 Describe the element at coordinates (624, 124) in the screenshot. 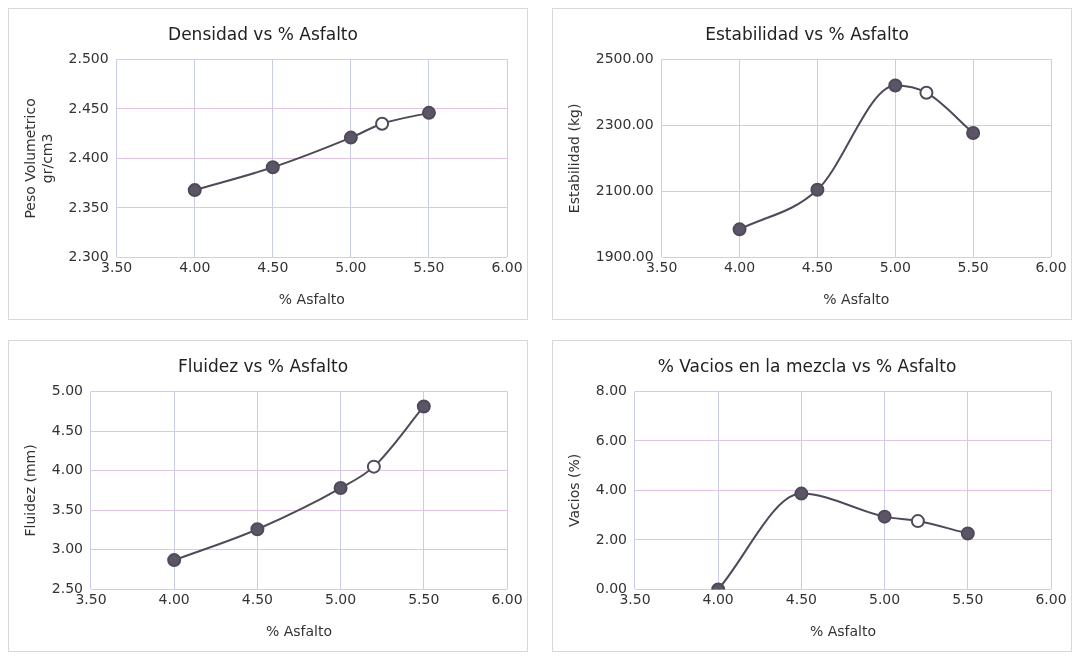

I see `y-tick-label: 2300.00` at that location.